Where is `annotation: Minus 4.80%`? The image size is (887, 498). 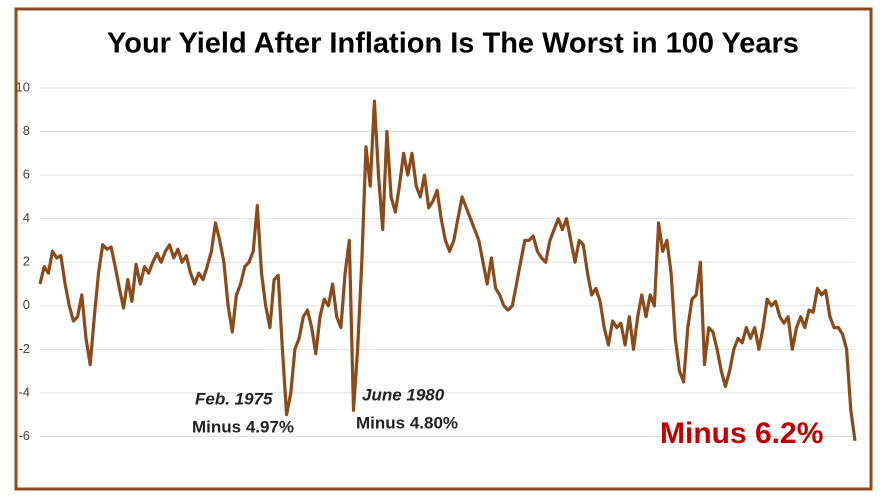
annotation: Minus 4.80% is located at coordinates (407, 422).